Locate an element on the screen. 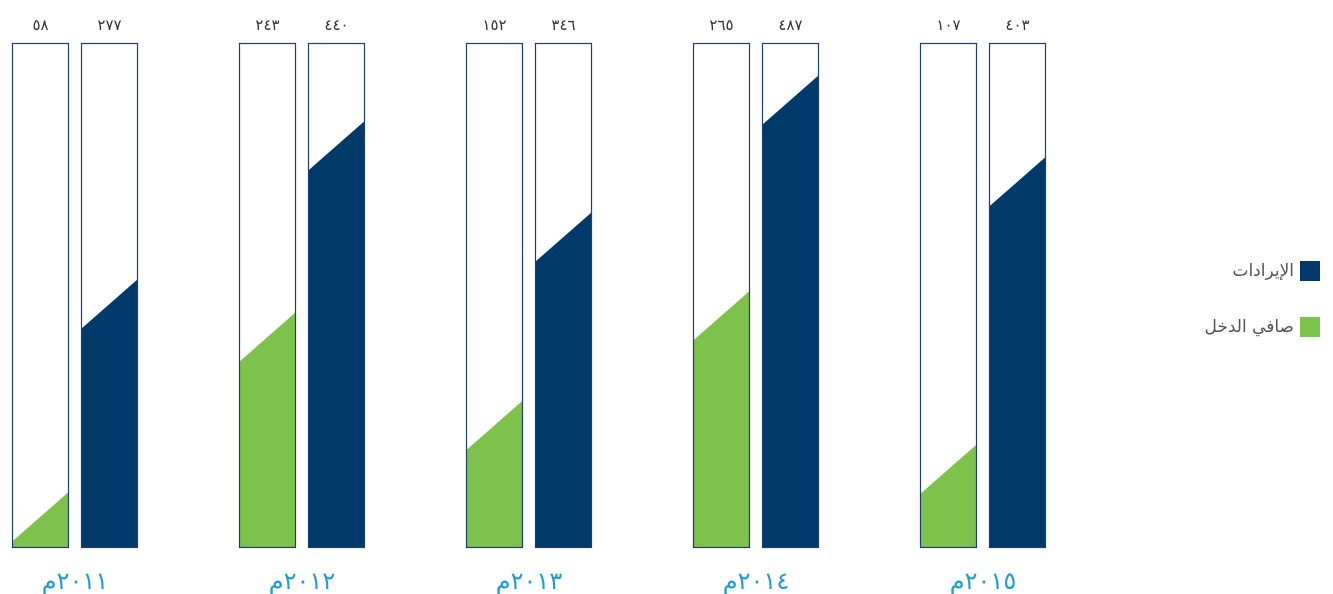 This screenshot has width=1333, height=594. year-label-1: ٢٠١٢م is located at coordinates (302, 580).